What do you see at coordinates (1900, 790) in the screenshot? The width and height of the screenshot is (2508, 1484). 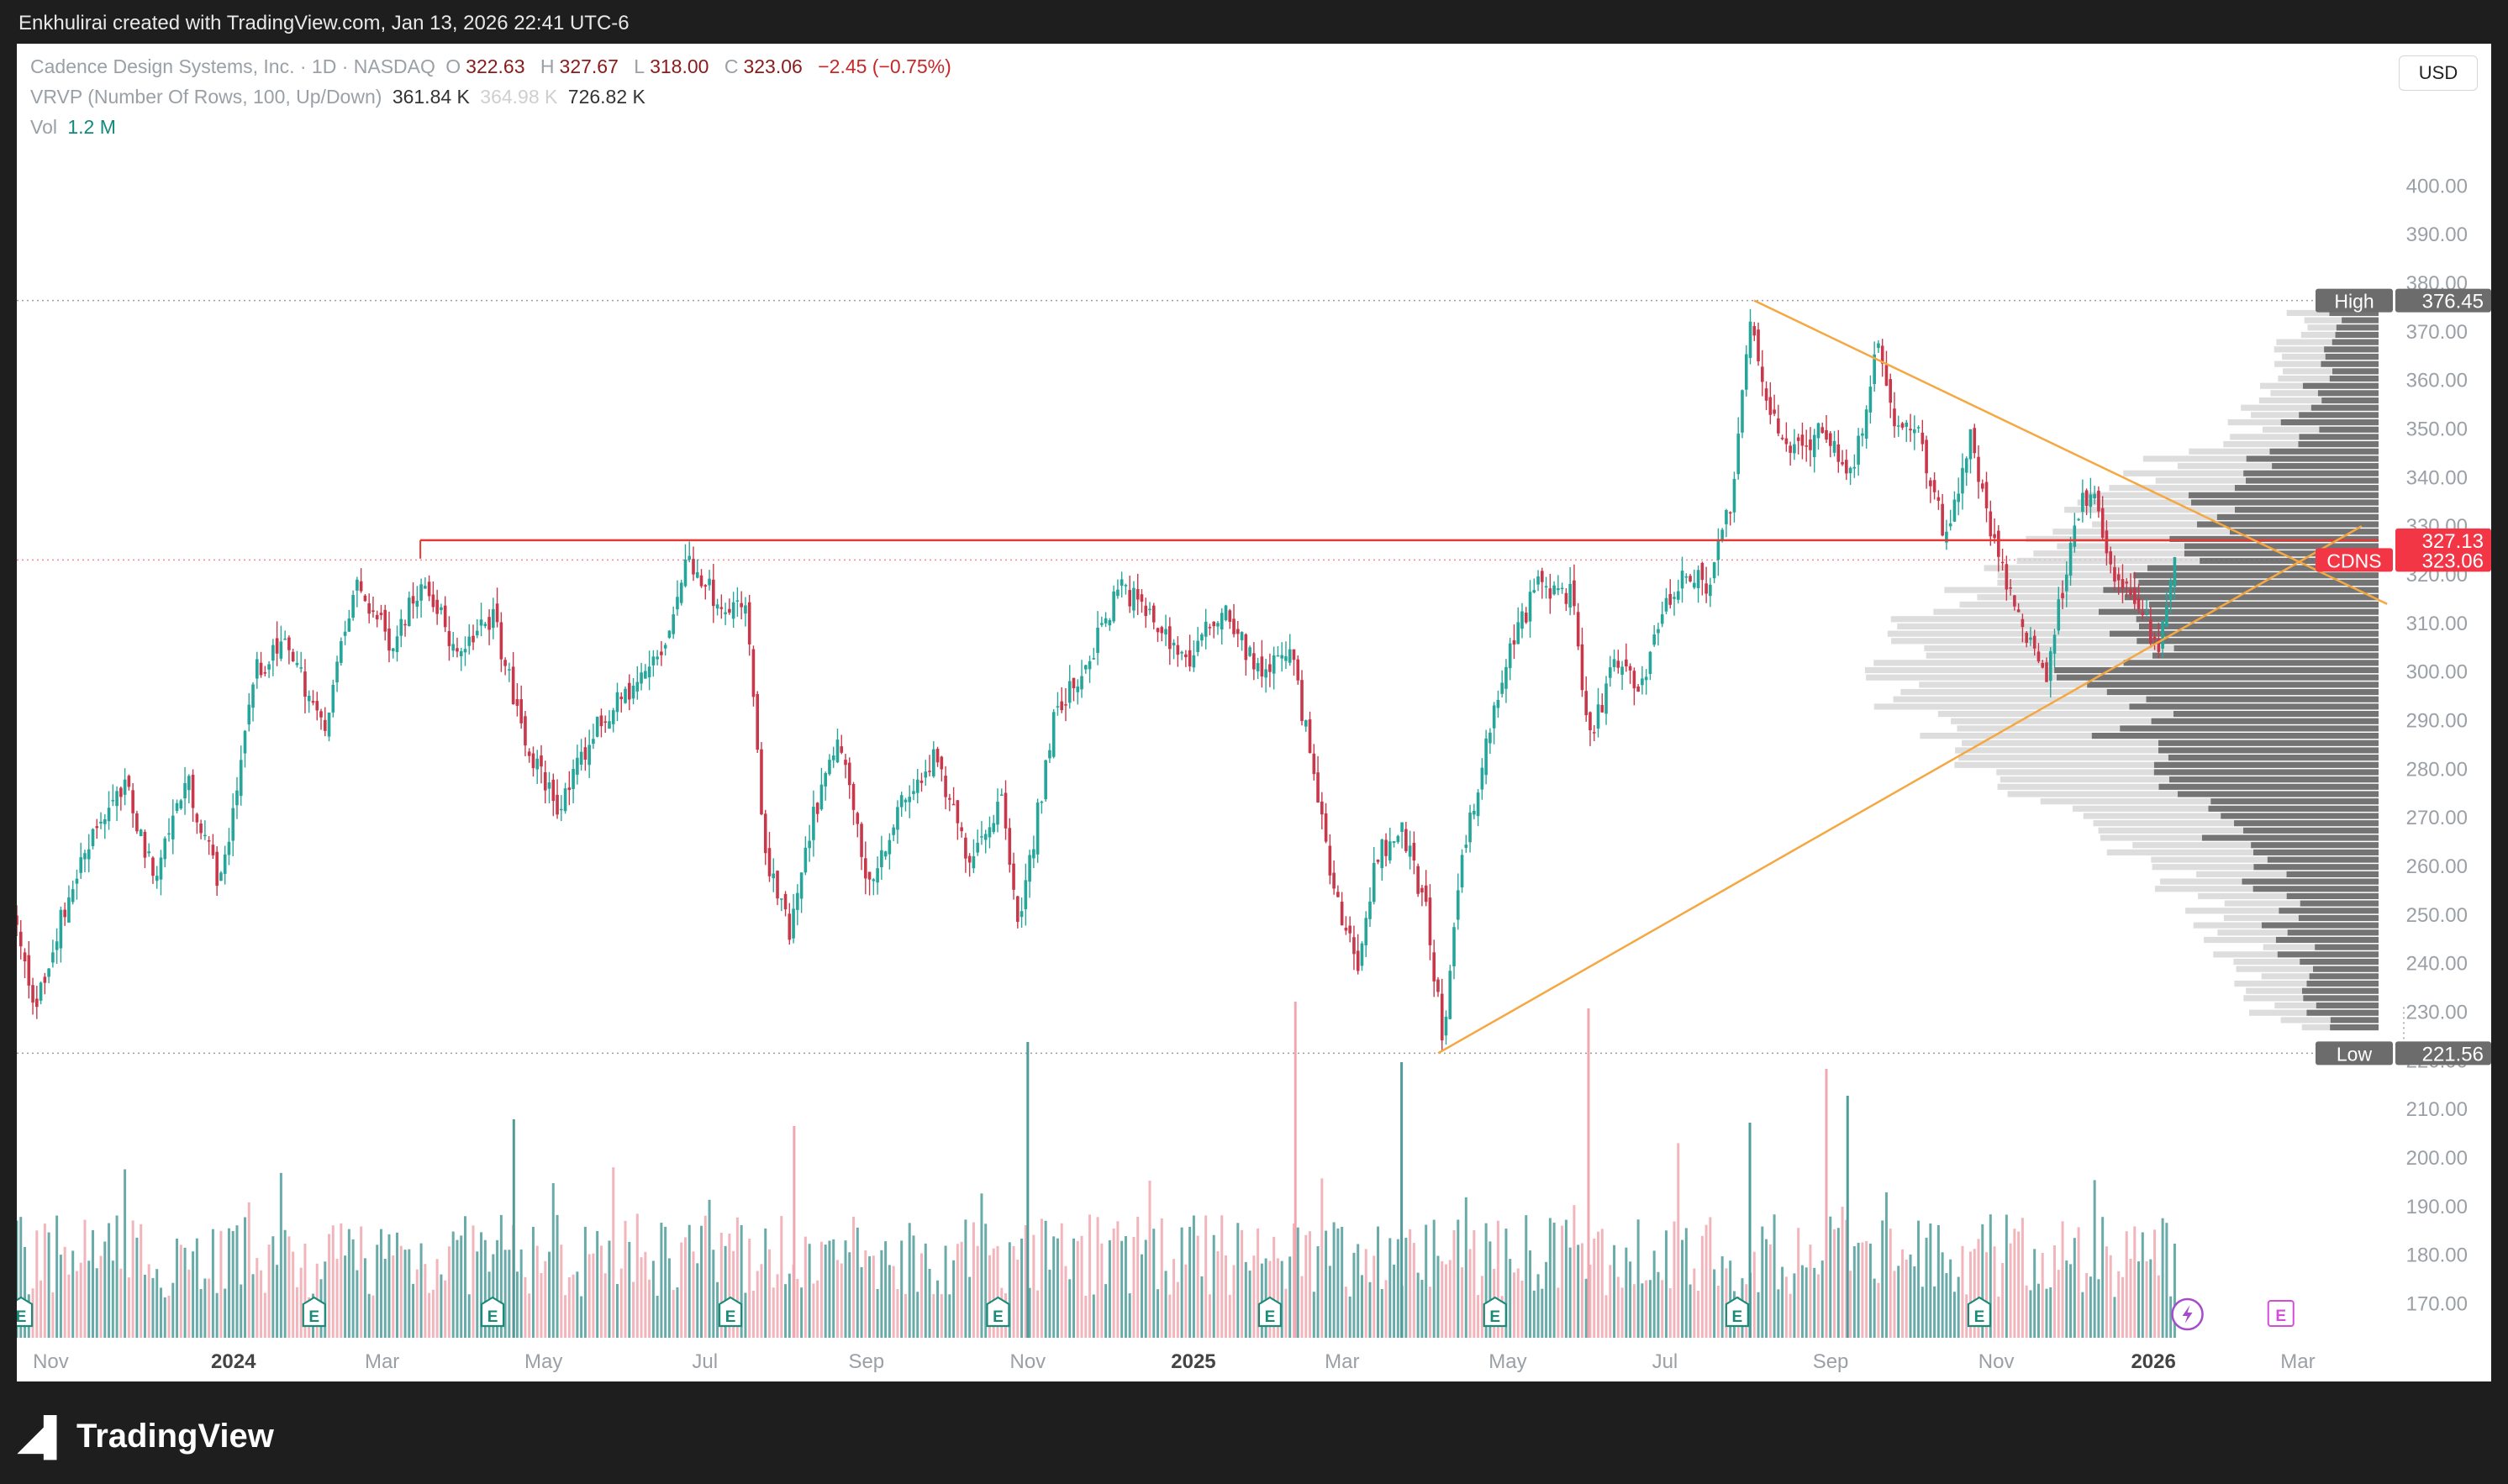 I see `trendline-ascending` at bounding box center [1900, 790].